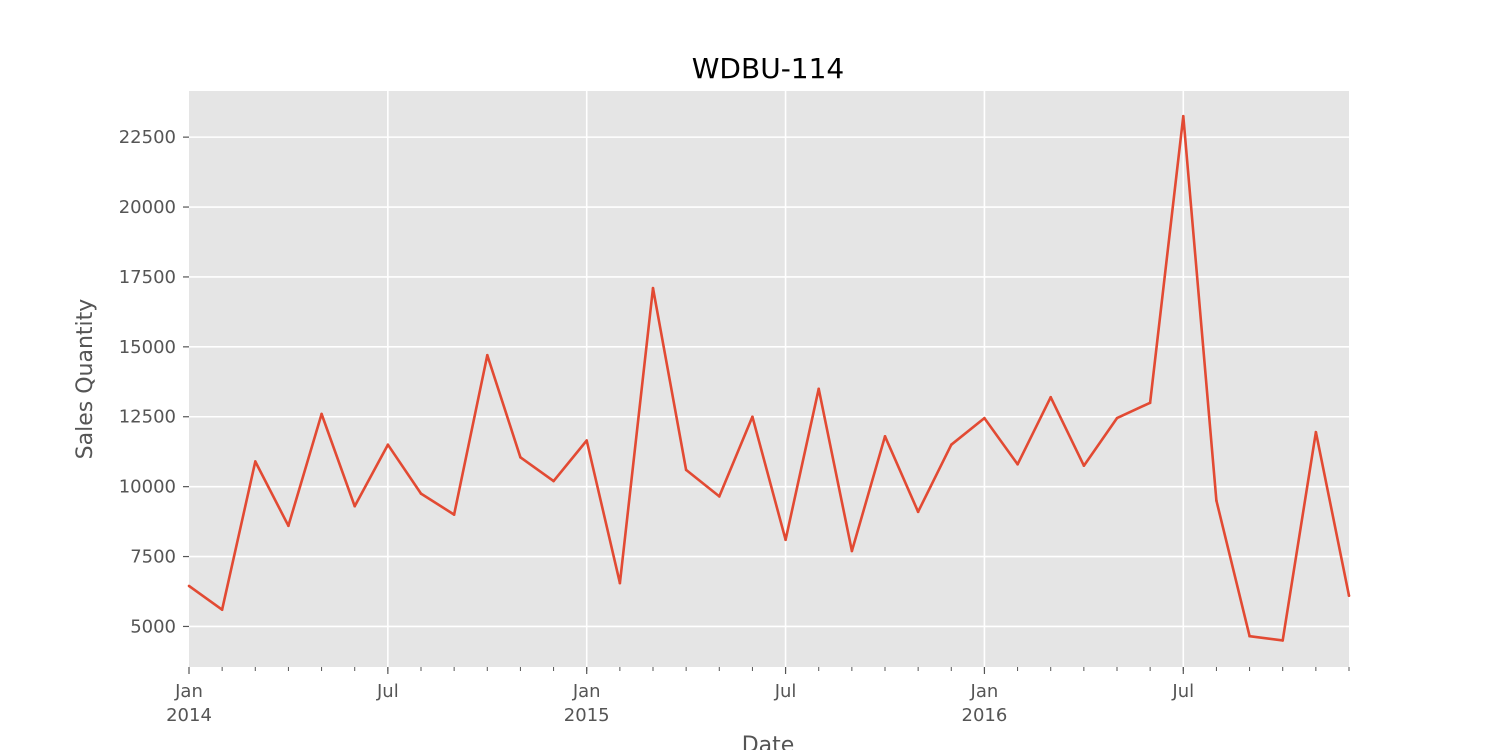 This screenshot has width=1500, height=750. I want to click on y-axis-label: Sales Quantity, so click(85, 379).